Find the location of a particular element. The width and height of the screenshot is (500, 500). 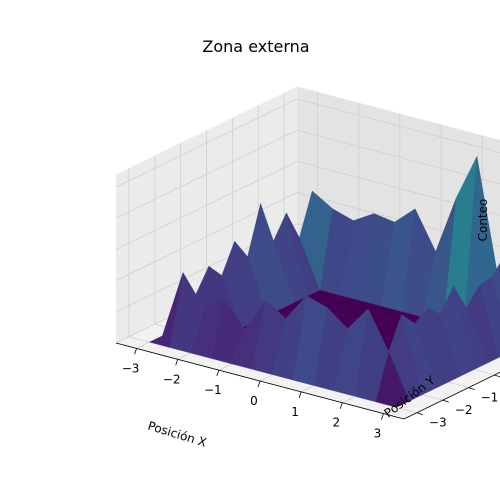

chart-title: Zona externa is located at coordinates (255, 46).